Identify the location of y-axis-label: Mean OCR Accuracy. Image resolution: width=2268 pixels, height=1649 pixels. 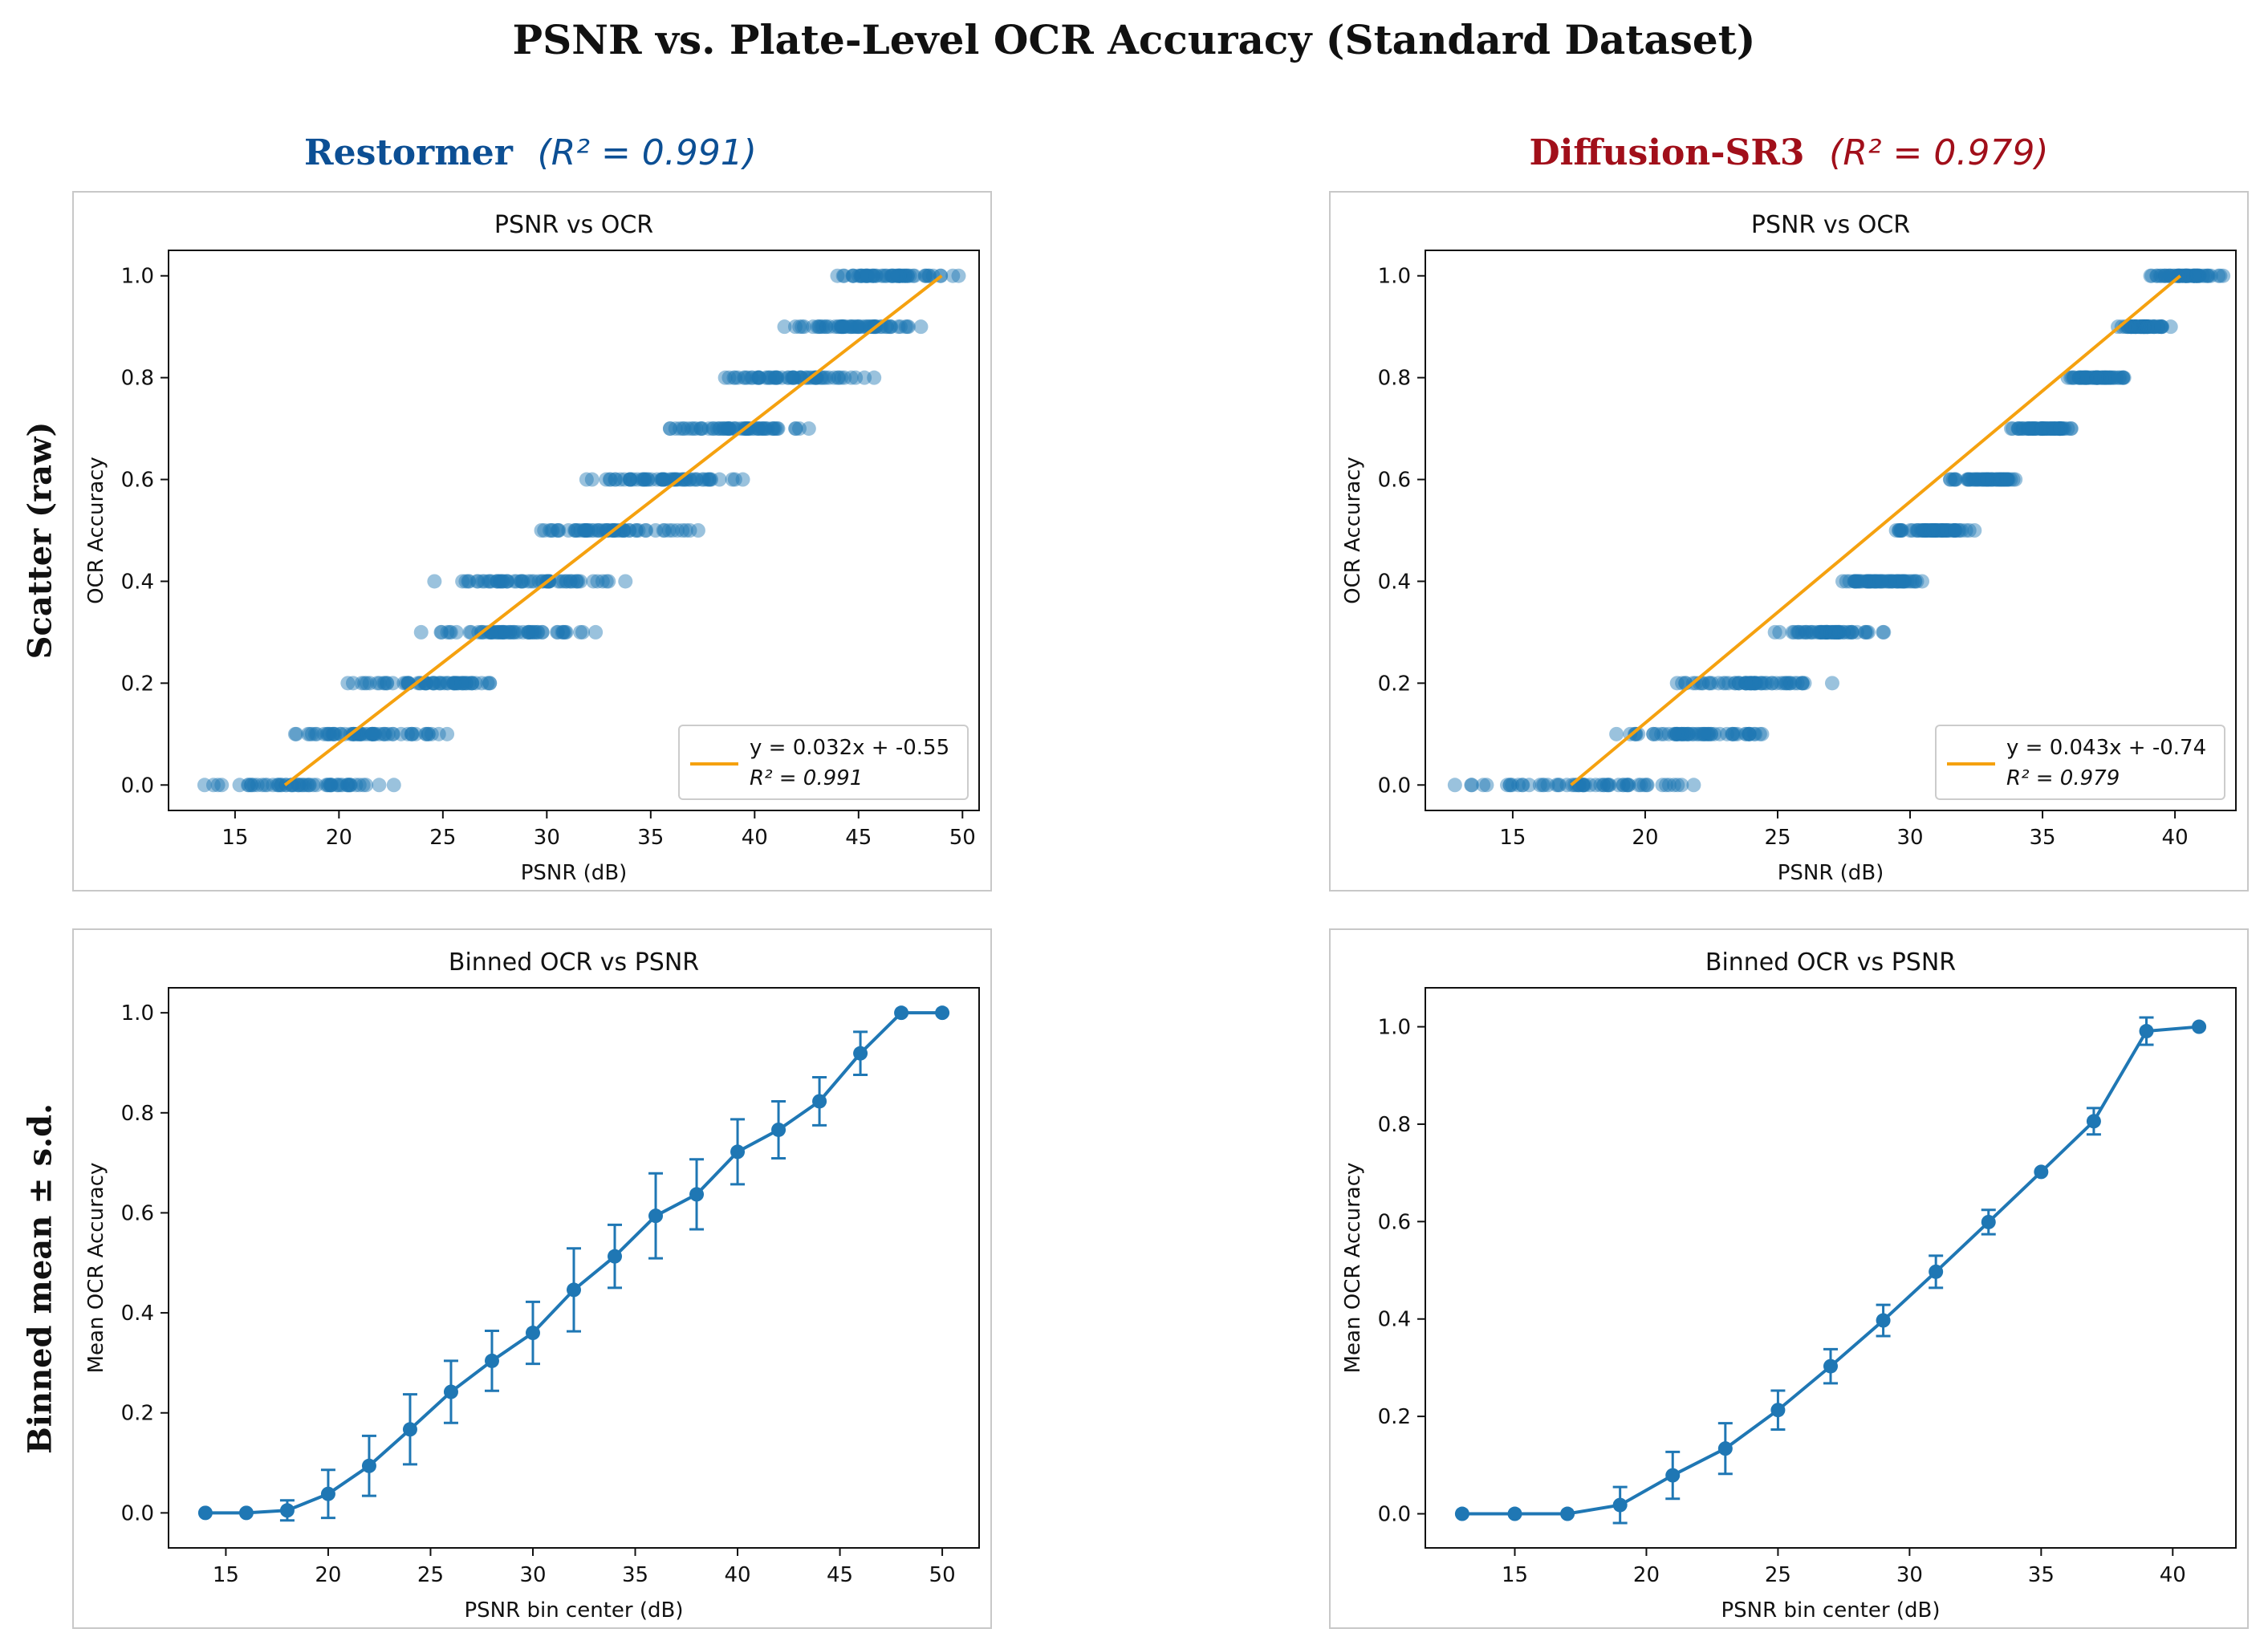
(96, 1268).